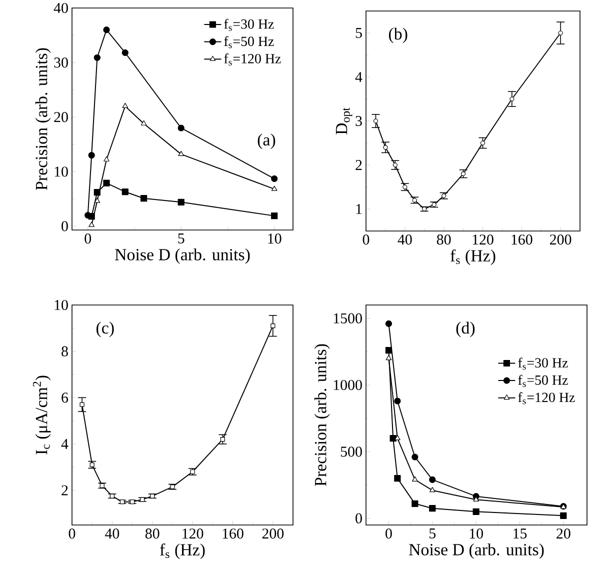 This screenshot has height=581, width=602. I want to click on y-tick-label: 1500, so click(348, 318).